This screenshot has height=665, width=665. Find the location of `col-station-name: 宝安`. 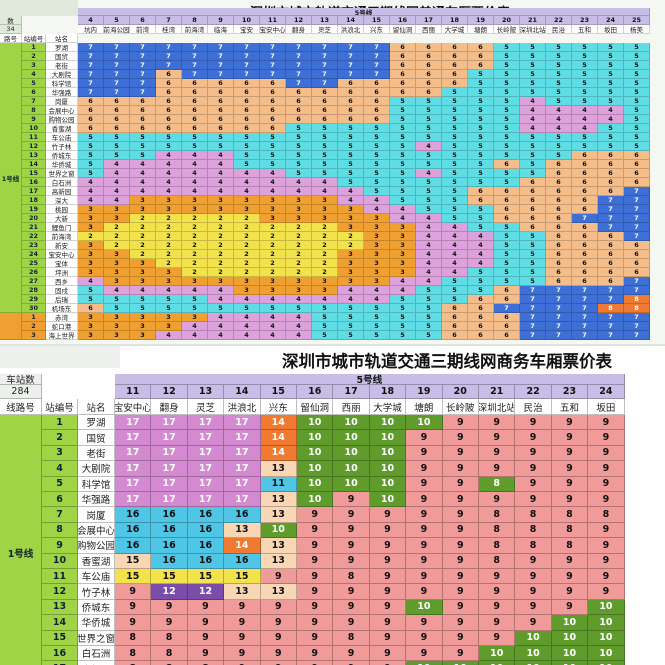

col-station-name: 宝安 is located at coordinates (247, 29).